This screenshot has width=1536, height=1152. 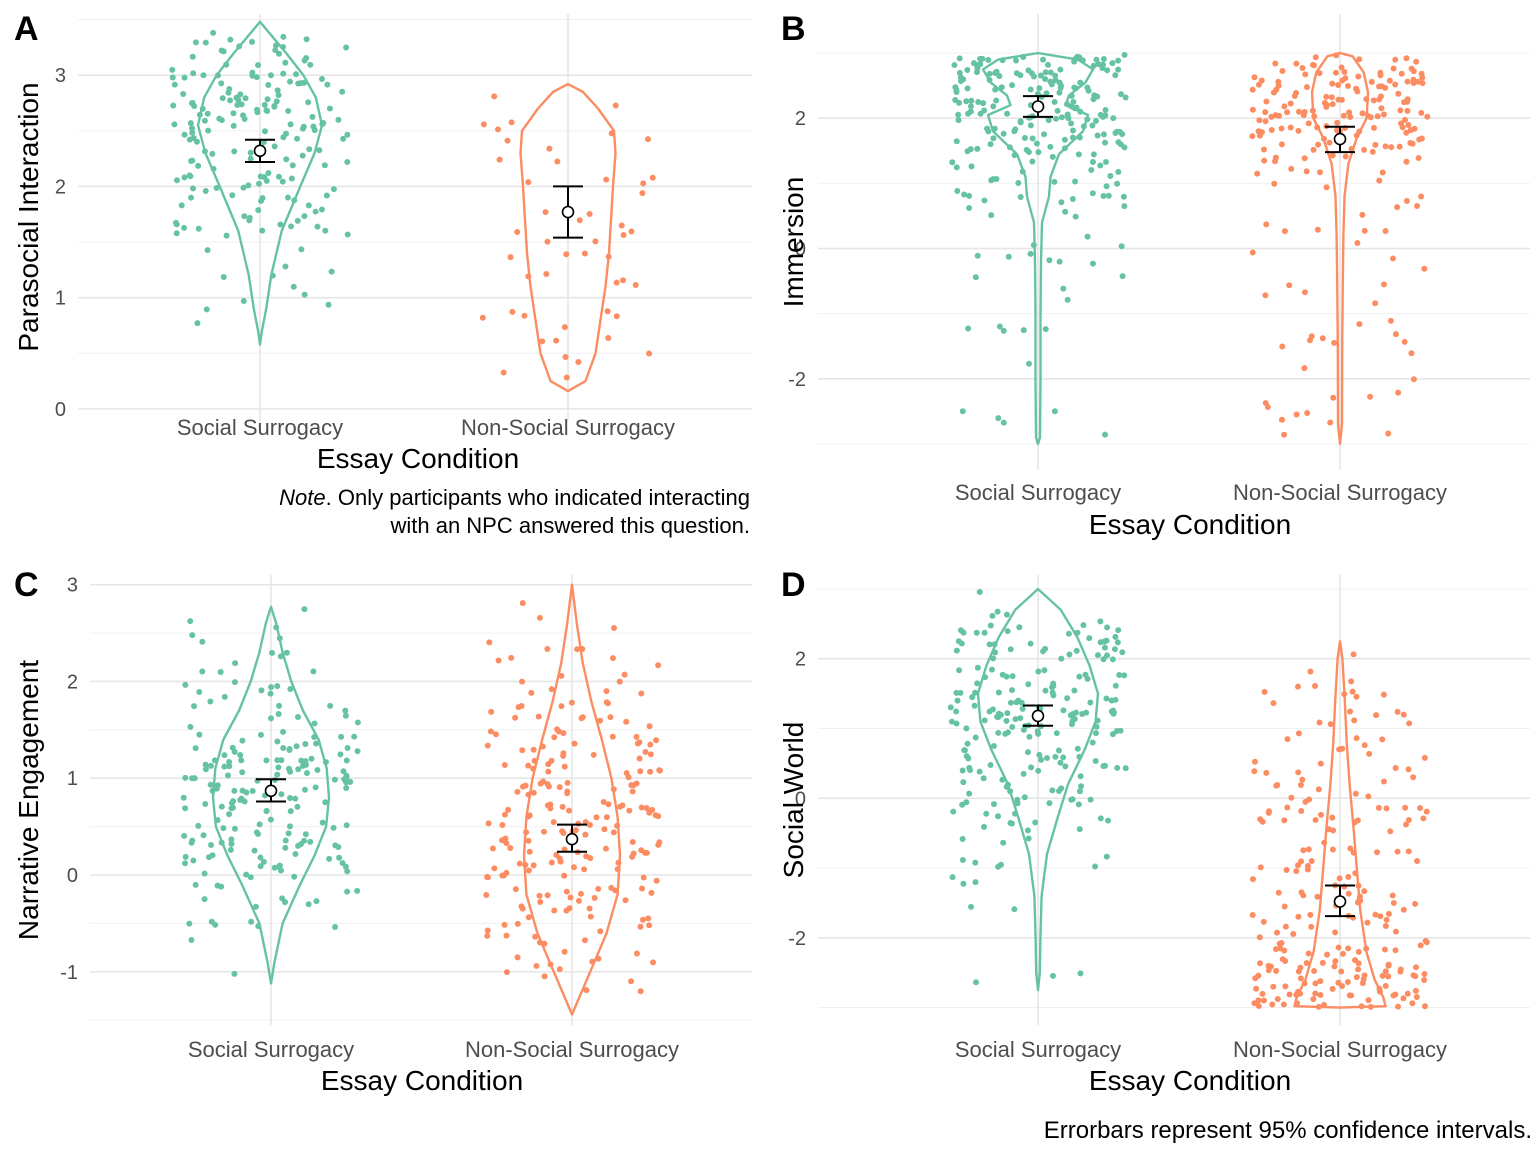 I want to click on x-axis-title: Essay Condition, so click(x=1190, y=524).